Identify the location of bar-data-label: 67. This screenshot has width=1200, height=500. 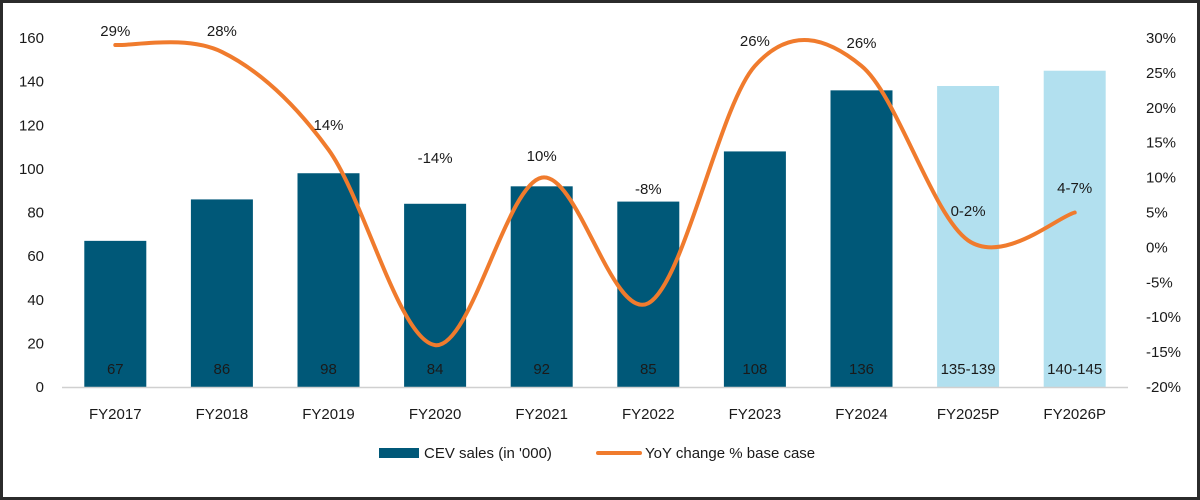
(115, 369).